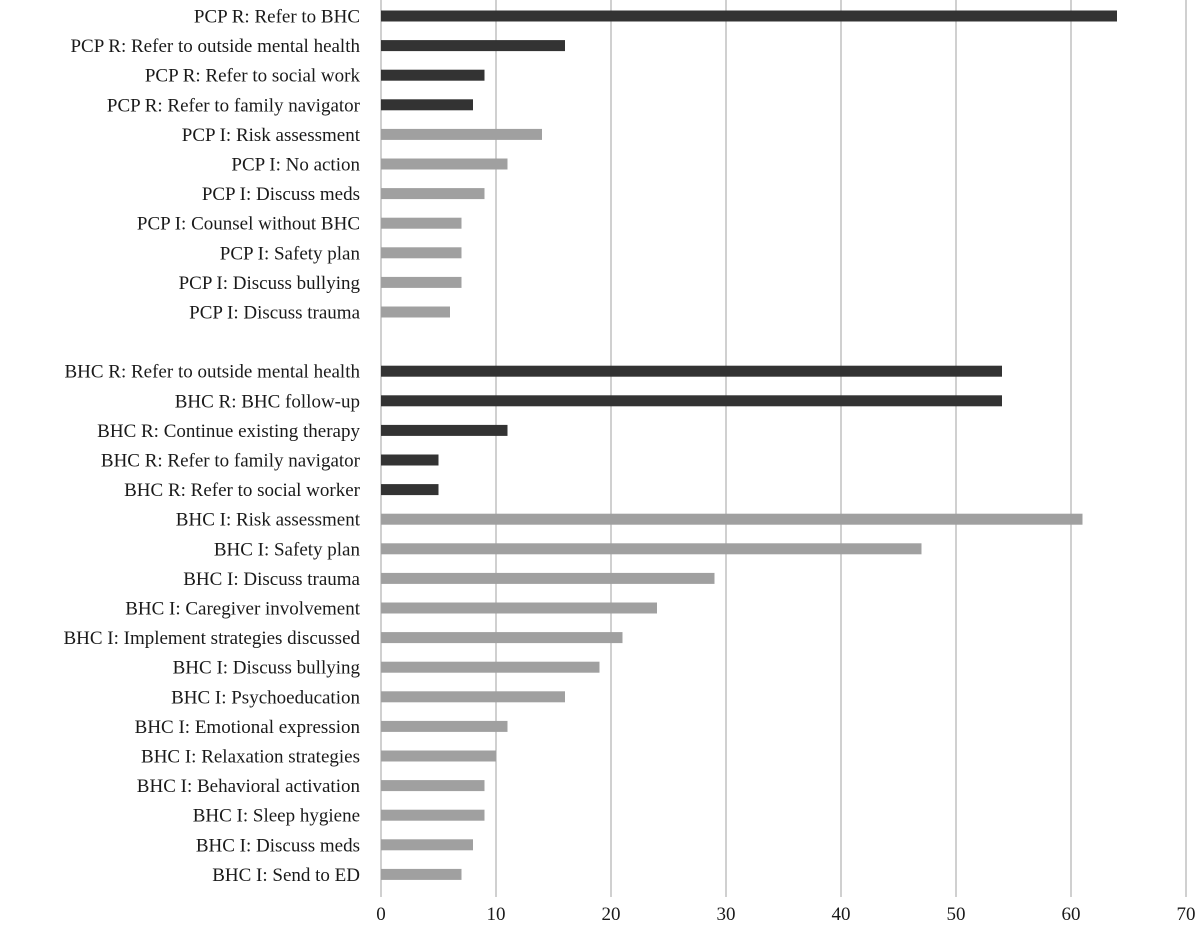  I want to click on category-label: BHC I: Discuss bullying, so click(267, 668).